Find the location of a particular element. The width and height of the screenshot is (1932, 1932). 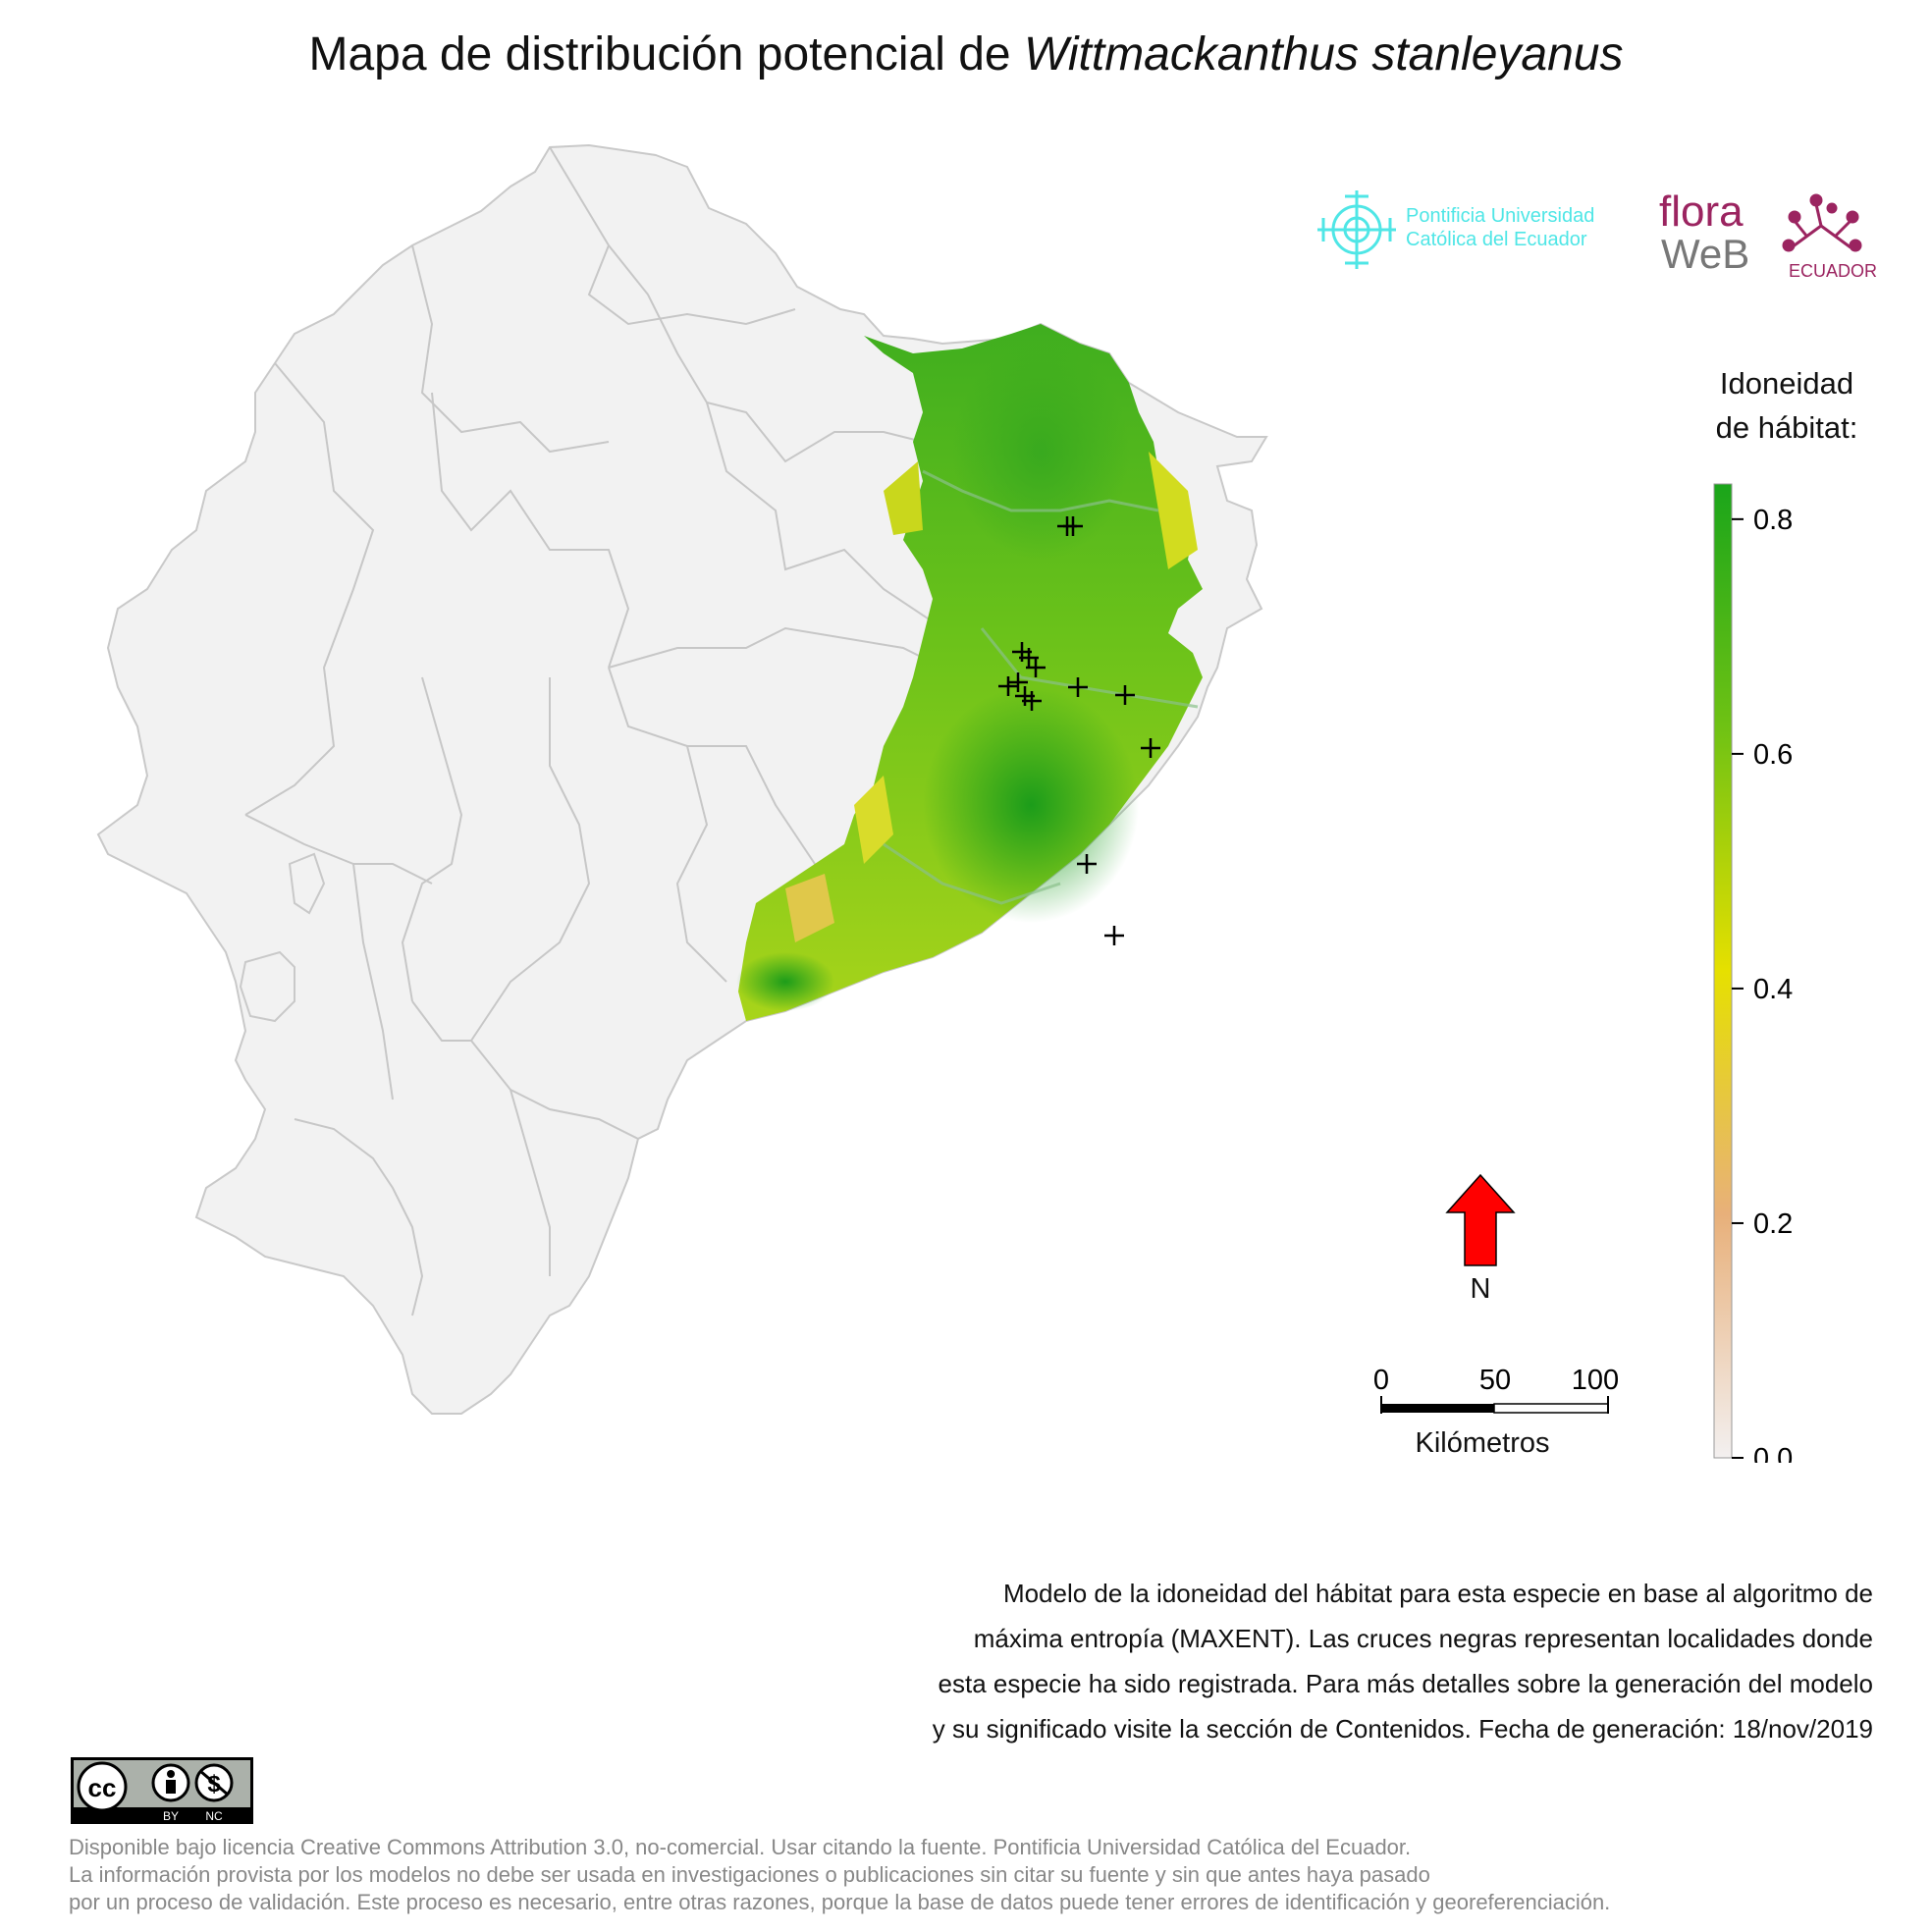

puce-cross-icon is located at coordinates (1356, 229).